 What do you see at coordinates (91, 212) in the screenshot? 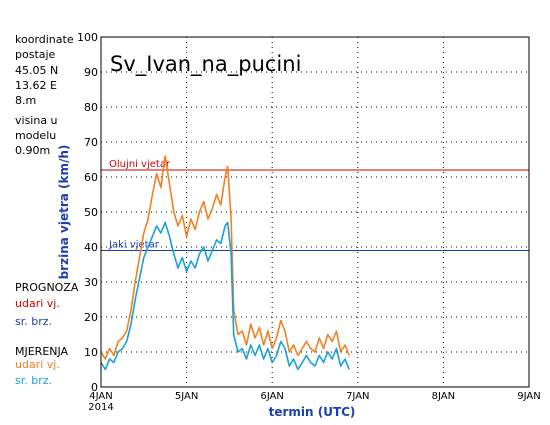
I see `y-tick-label: 50` at bounding box center [91, 212].